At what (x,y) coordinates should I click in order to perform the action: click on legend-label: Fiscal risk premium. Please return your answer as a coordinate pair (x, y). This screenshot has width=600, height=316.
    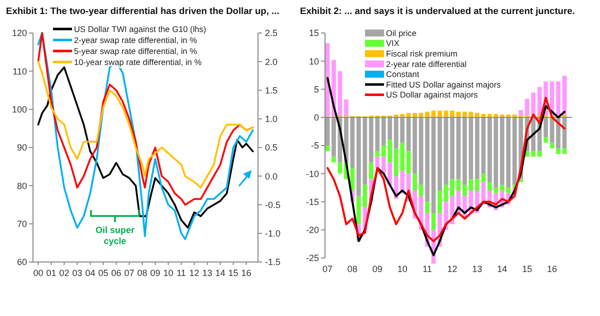
    Looking at the image, I should click on (422, 53).